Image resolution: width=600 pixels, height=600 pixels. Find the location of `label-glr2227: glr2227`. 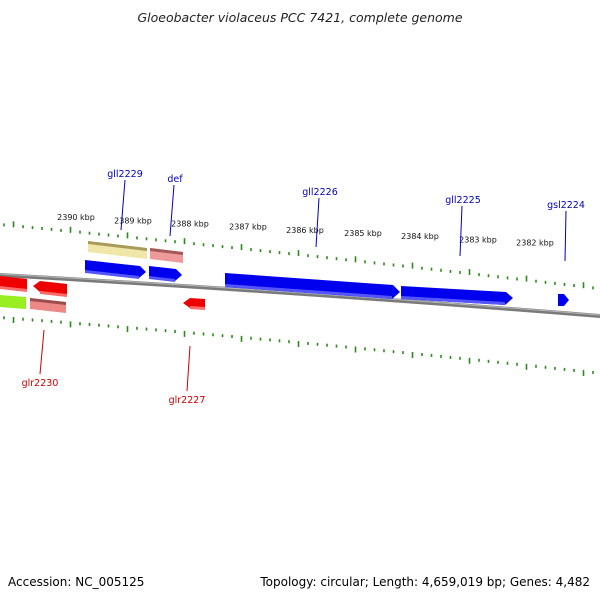

label-glr2227: glr2227 is located at coordinates (187, 375).